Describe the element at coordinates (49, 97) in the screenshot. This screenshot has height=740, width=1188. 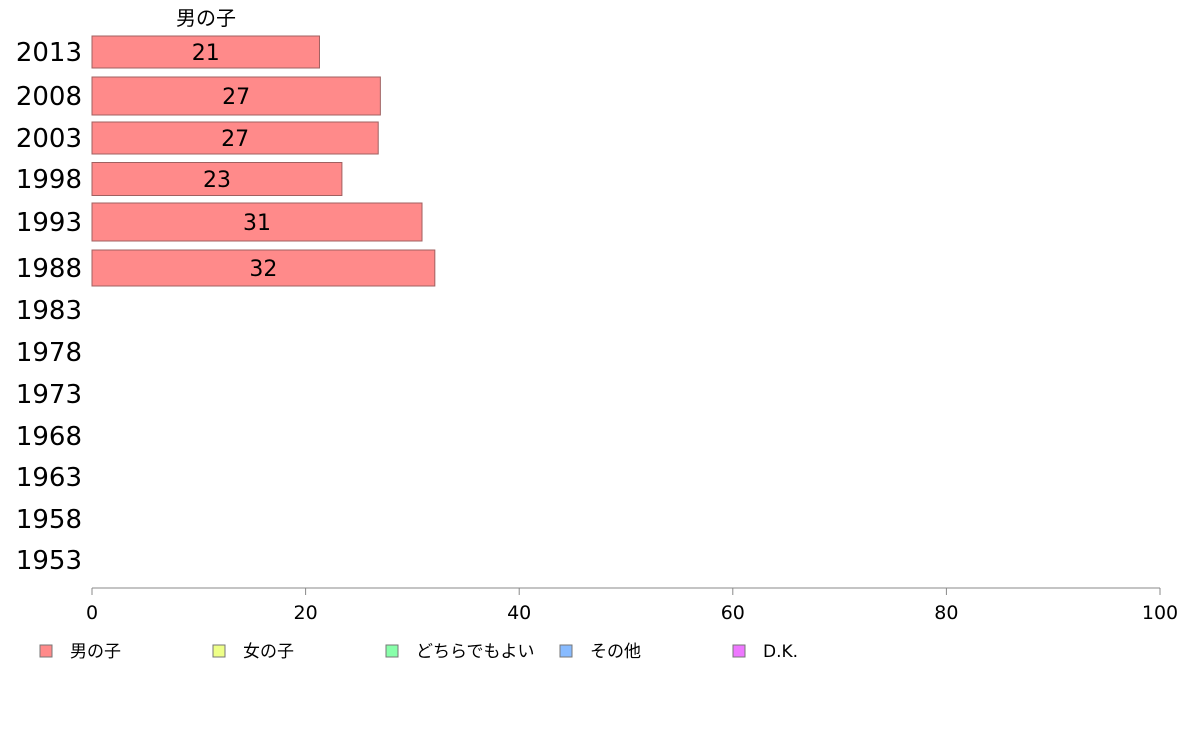
I see `y-tick-label-2008: 2008` at that location.